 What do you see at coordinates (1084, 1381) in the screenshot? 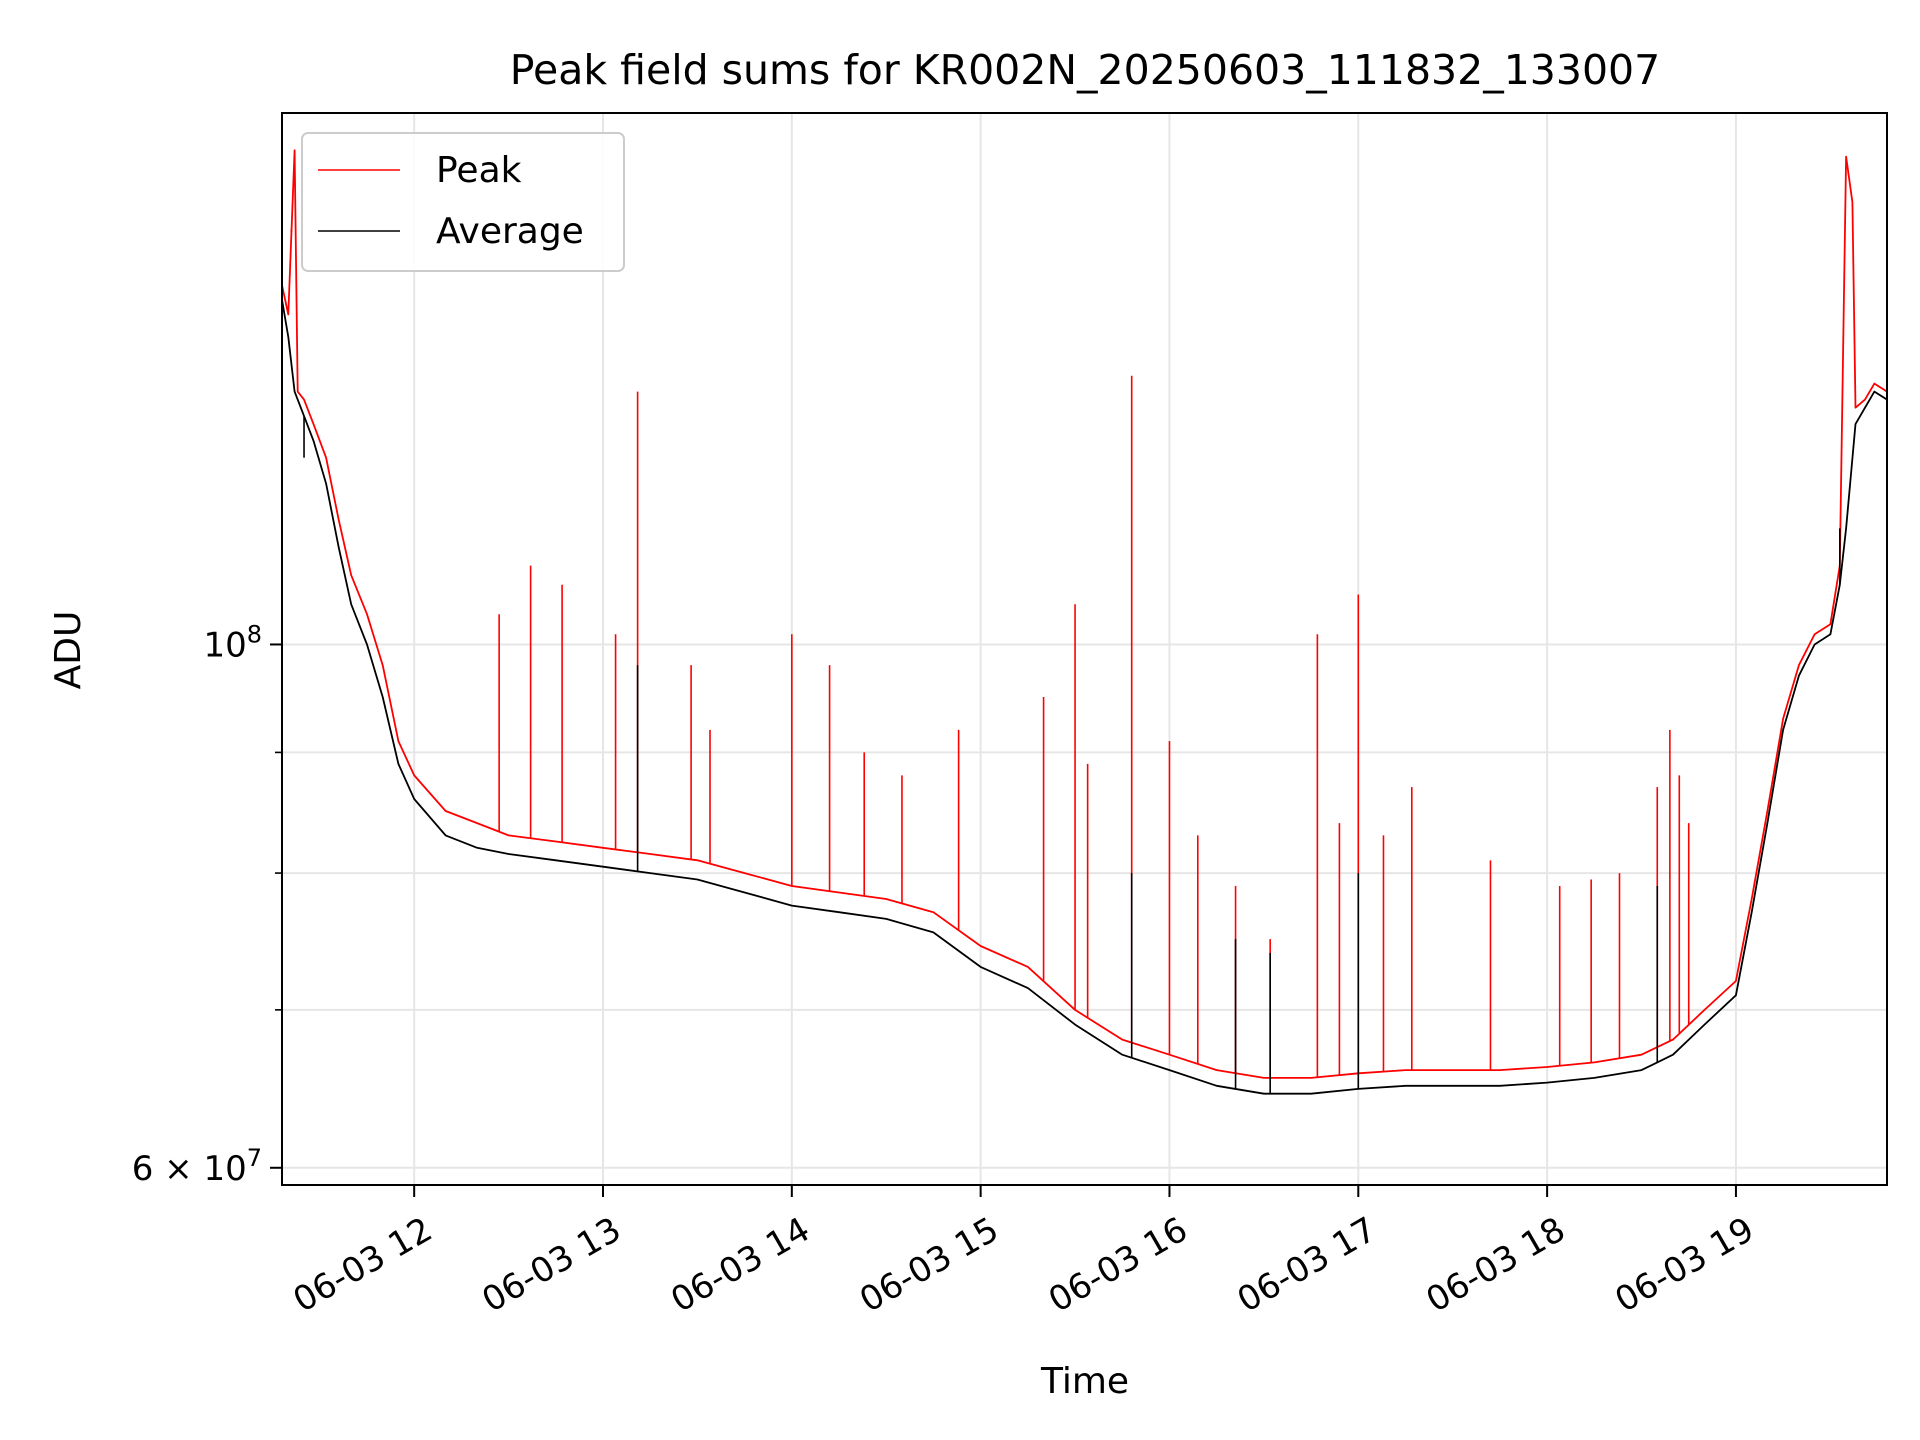
I see `x-axis-label: Time` at bounding box center [1084, 1381].